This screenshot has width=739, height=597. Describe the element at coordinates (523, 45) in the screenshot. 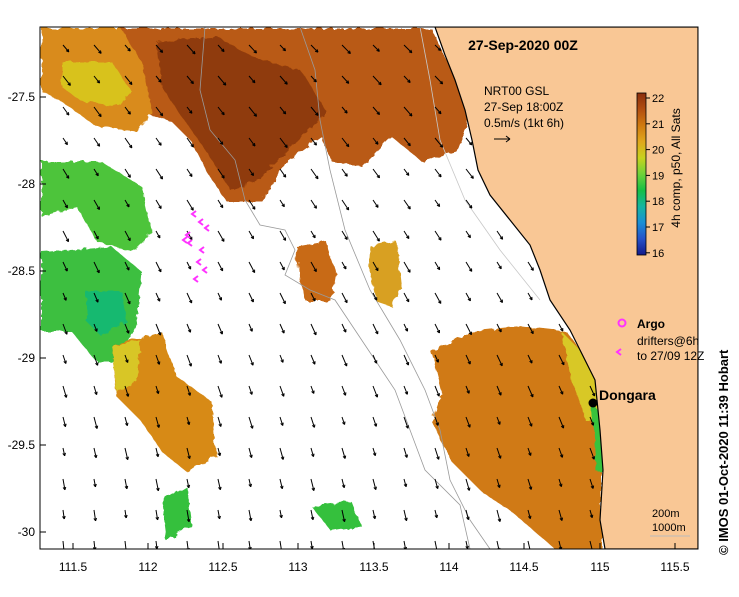

I see `map-title: 27-Sep-2020 00Z` at that location.